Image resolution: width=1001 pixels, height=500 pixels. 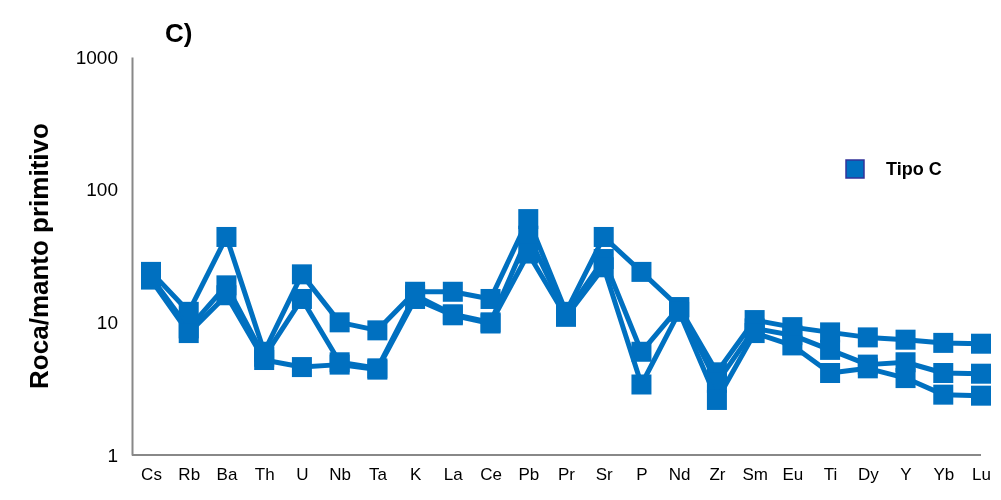 I want to click on x-tick-label: Pb, so click(x=529, y=475).